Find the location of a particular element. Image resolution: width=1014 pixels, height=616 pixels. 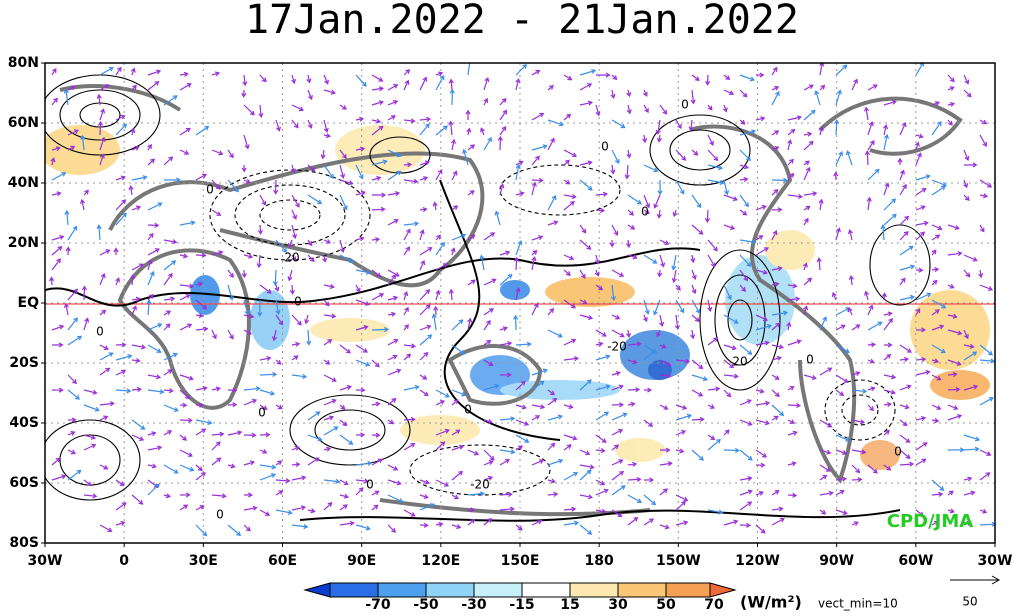

colorbar-units: (W/m²) is located at coordinates (771, 602).